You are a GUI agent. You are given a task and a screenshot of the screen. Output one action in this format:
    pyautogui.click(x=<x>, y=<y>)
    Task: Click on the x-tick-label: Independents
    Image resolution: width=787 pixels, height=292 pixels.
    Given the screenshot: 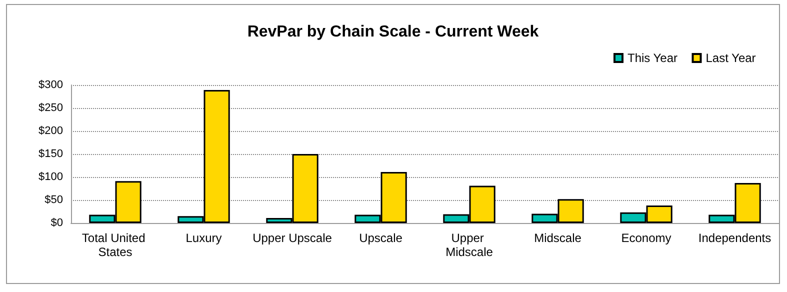 What is the action you would take?
    pyautogui.click(x=735, y=238)
    